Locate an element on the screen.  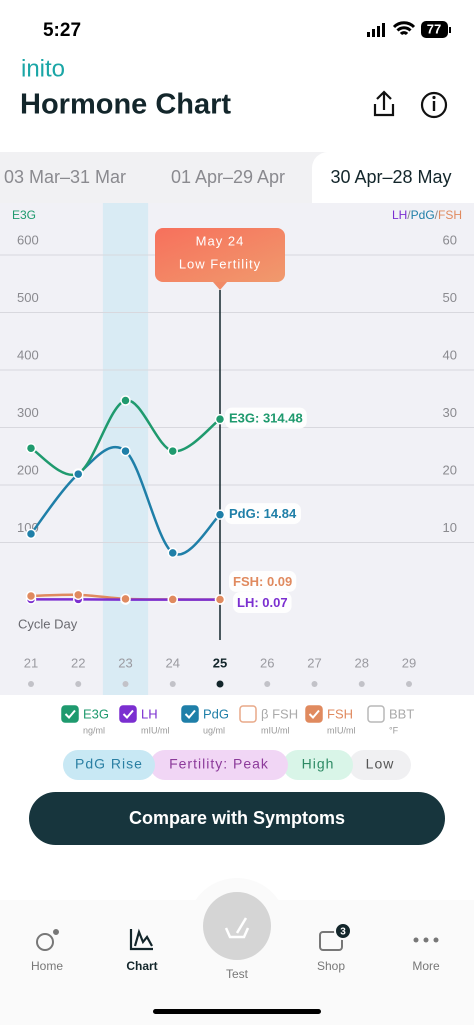
info-button is located at coordinates (434, 105).